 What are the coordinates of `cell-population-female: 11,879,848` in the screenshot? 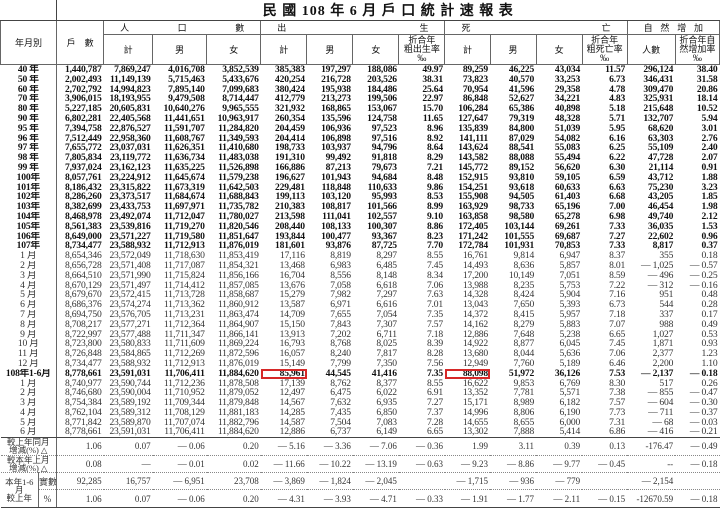 It's located at (238, 403).